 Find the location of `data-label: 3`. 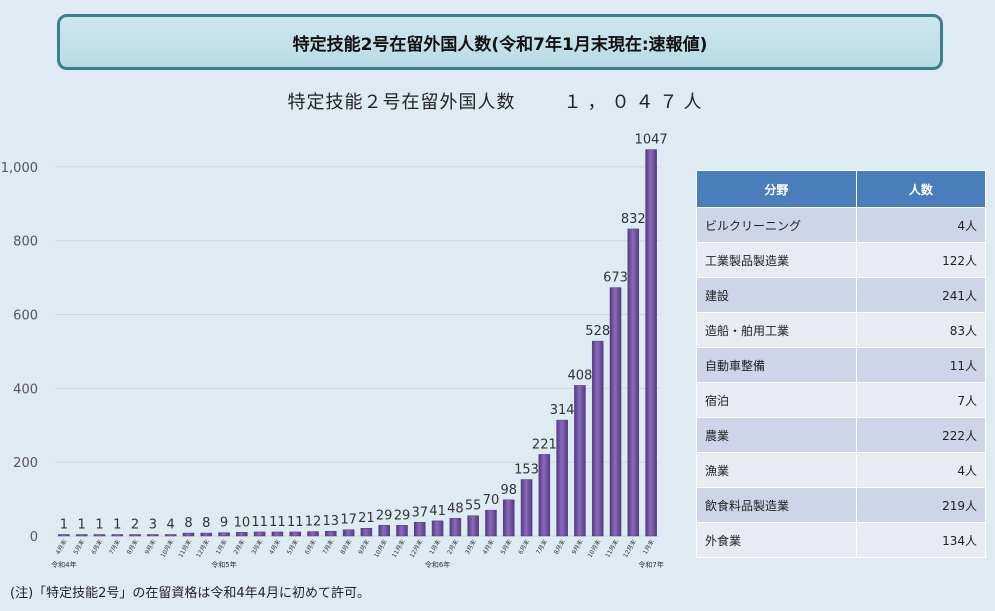

data-label: 3 is located at coordinates (153, 525).